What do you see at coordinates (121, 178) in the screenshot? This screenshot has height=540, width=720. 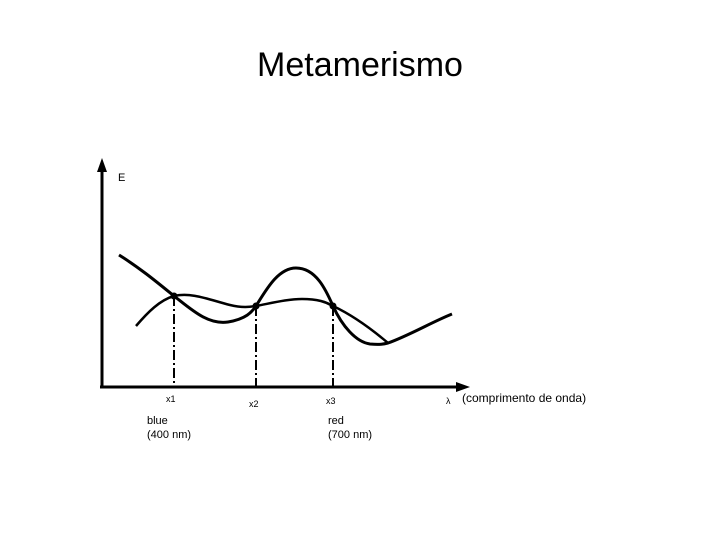 I see `y-axis-label: E` at bounding box center [121, 178].